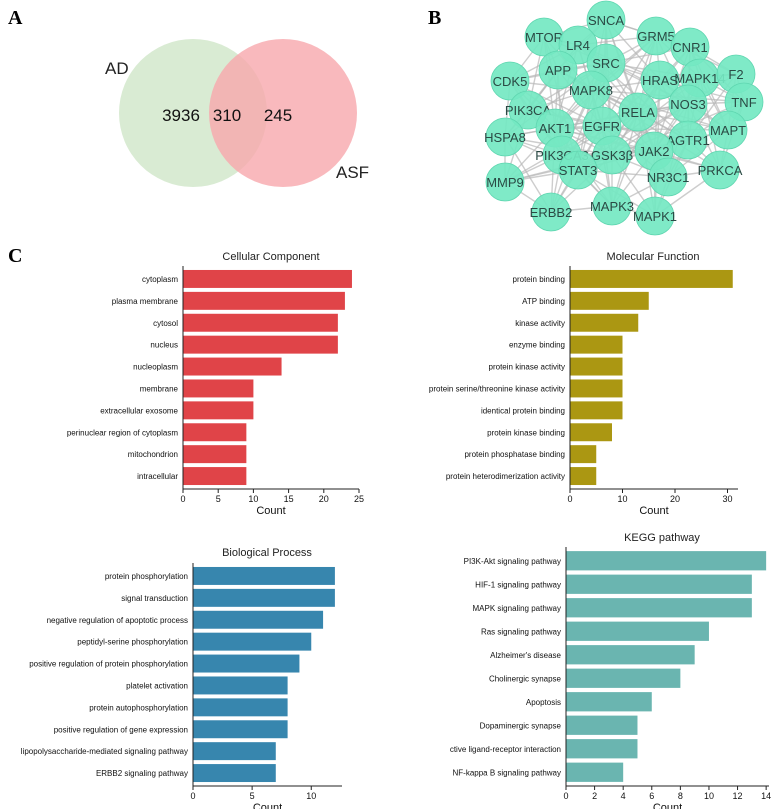  Describe the element at coordinates (688, 140) in the screenshot. I see `network-node-agtr1: AGTR1` at that location.